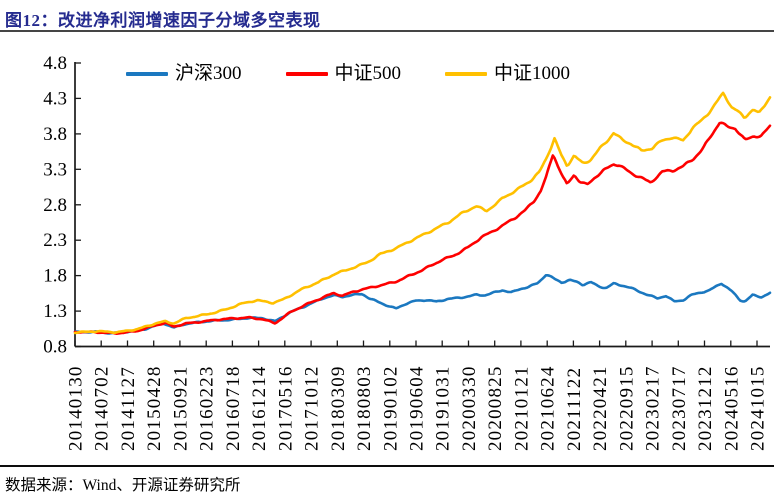  I want to click on y-tick-label: 1.8, so click(55, 276).